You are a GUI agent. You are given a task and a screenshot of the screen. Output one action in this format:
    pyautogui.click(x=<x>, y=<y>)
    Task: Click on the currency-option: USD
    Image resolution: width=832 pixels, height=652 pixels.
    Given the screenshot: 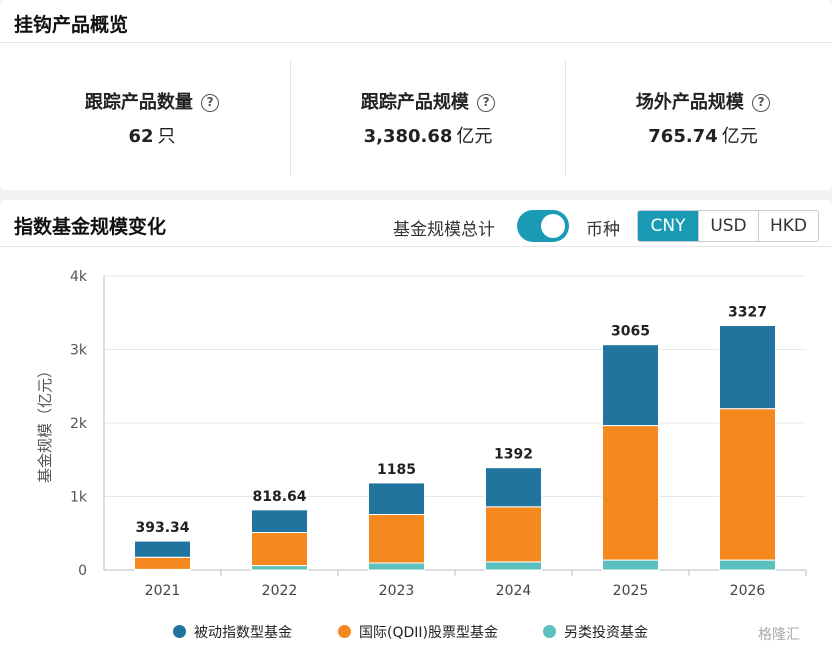 What is the action you would take?
    pyautogui.click(x=728, y=226)
    